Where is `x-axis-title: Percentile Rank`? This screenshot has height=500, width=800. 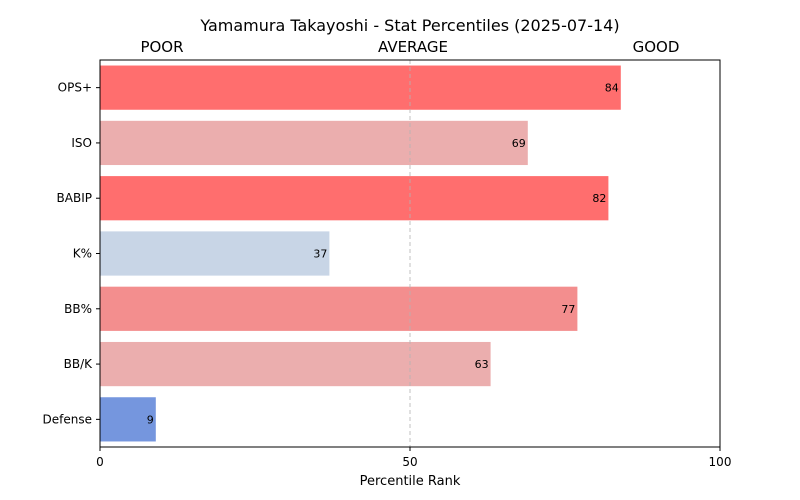 x-axis-title: Percentile Rank is located at coordinates (410, 481).